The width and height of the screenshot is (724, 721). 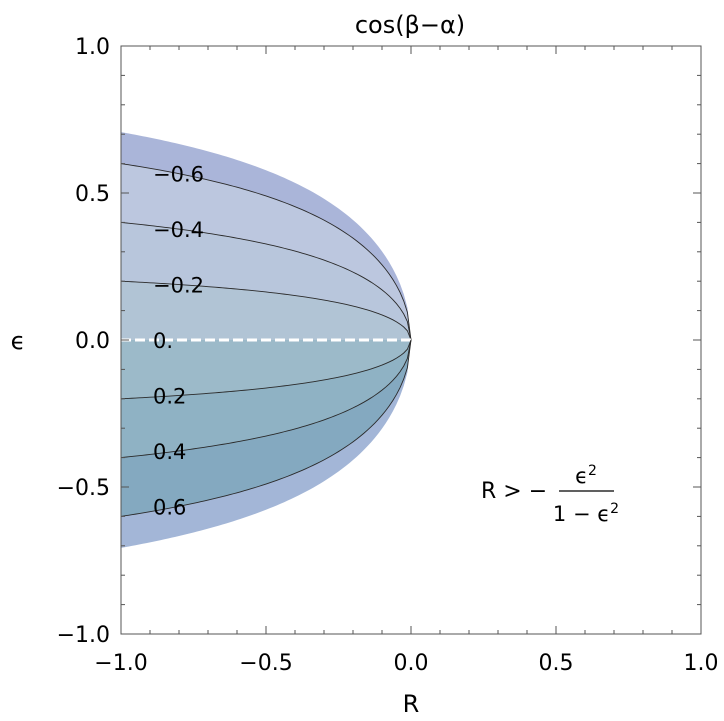 What do you see at coordinates (550, 494) in the screenshot?
I see `constraint-annotation: R > − ϵ2 1 − ϵ2` at bounding box center [550, 494].